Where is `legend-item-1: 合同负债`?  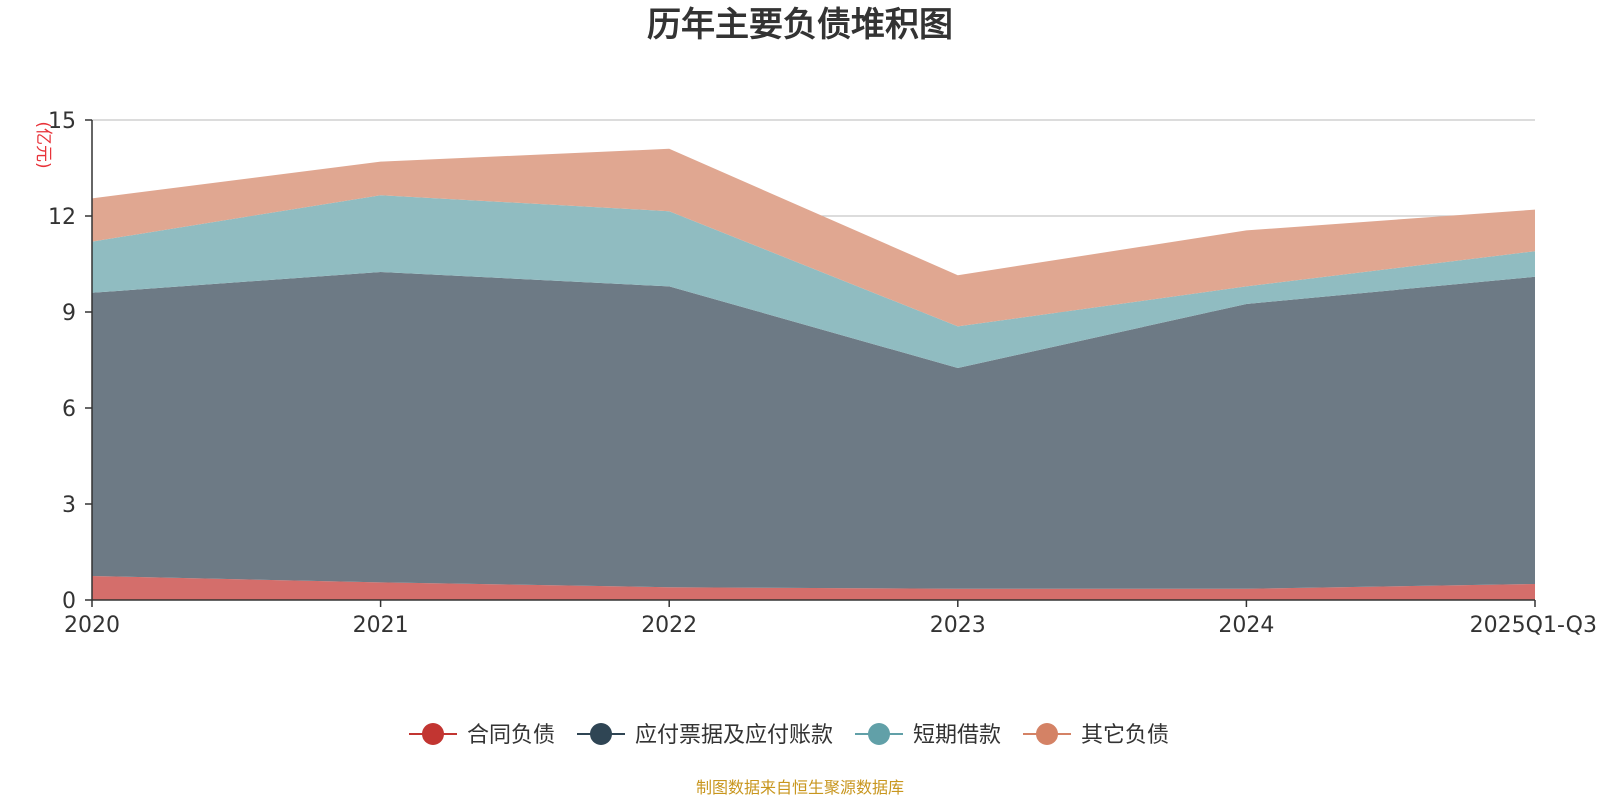 legend-item-1: 合同负债 is located at coordinates (482, 735).